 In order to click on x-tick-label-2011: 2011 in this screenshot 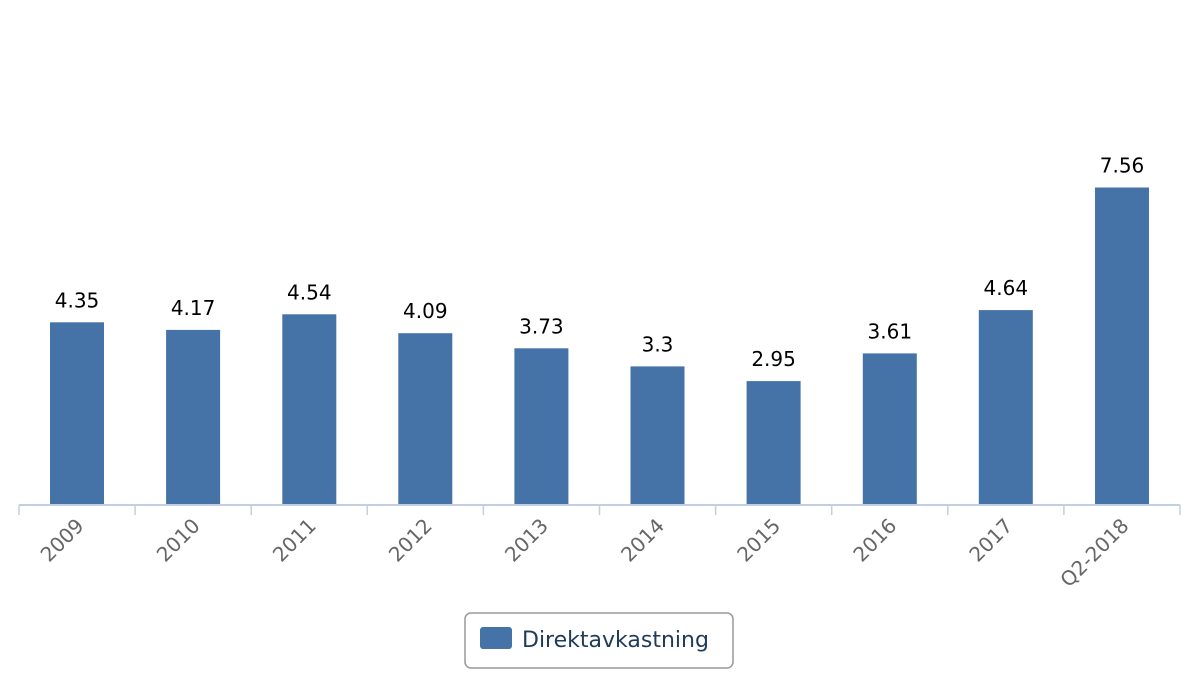, I will do `click(294, 540)`.